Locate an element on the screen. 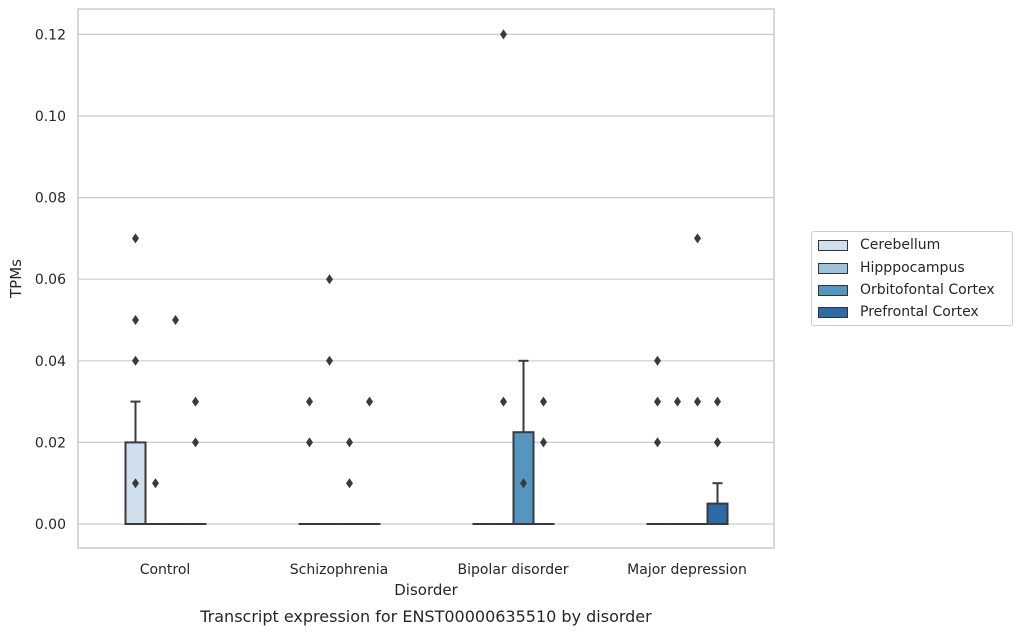 The height and width of the screenshot is (634, 1023). legend-swatch-orbitofrontal is located at coordinates (833, 290).